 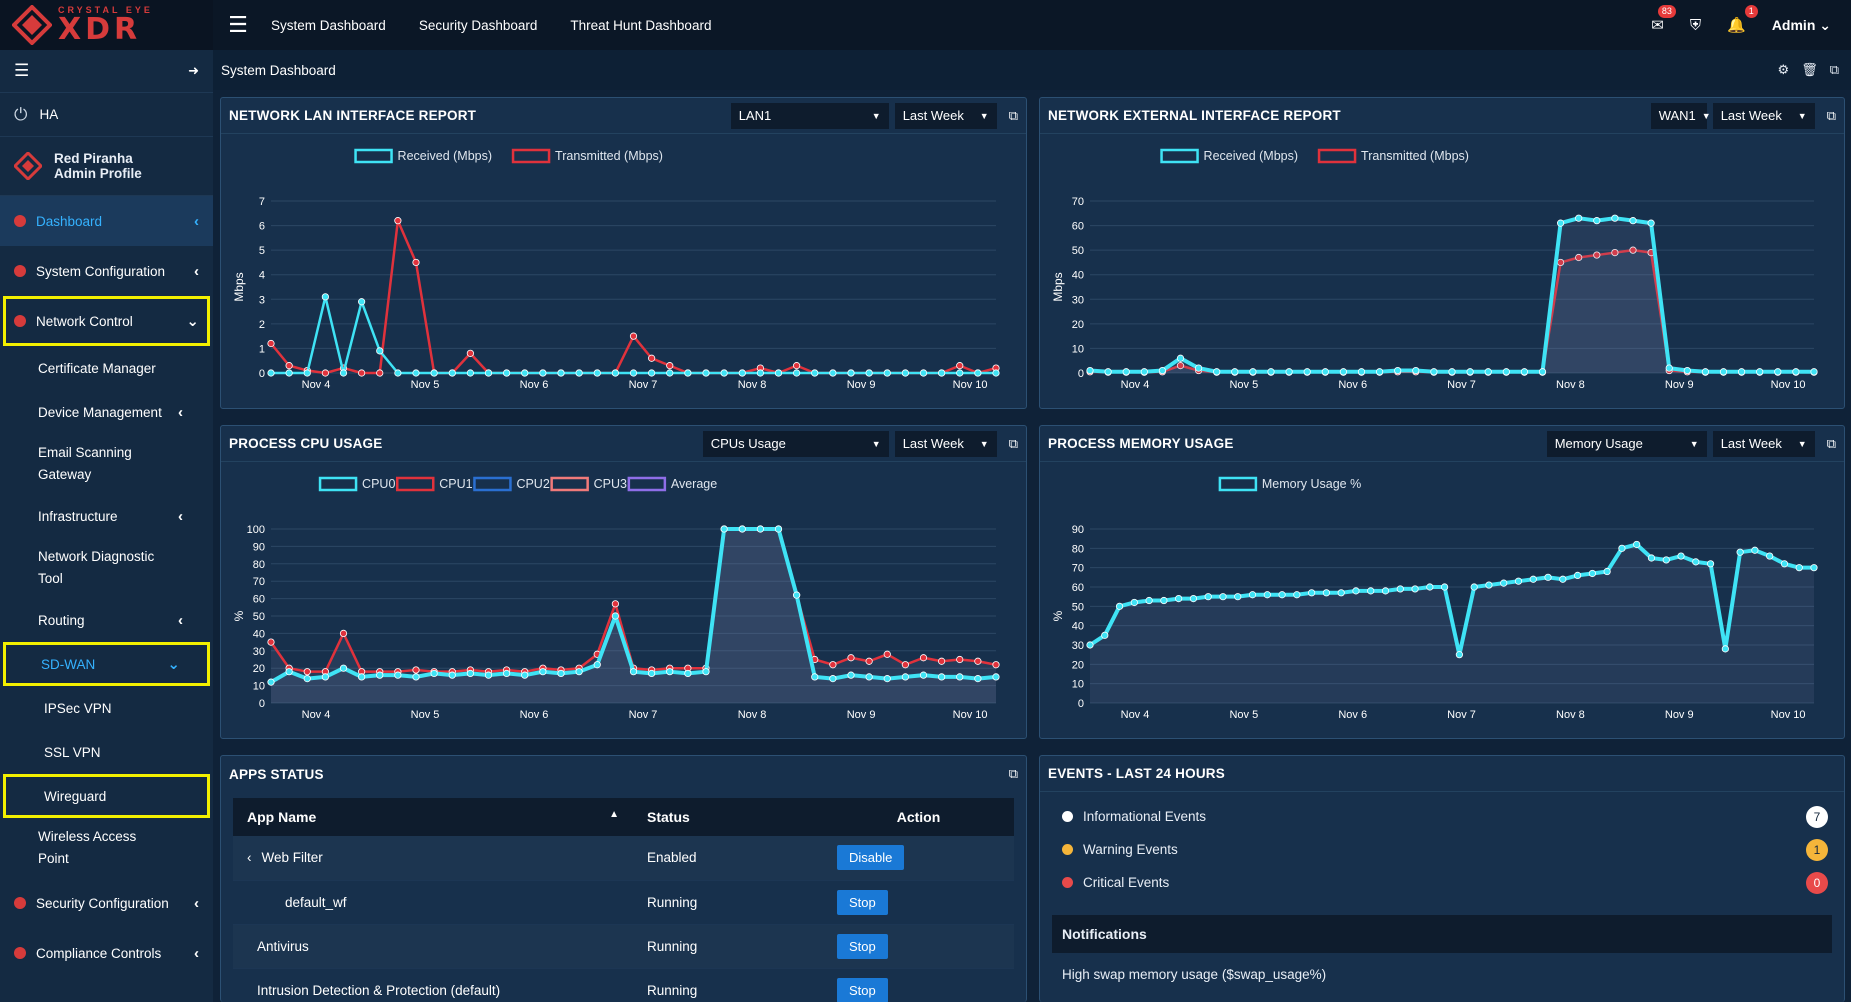 I want to click on metric-select: Memory Usage ▼, so click(x=1626, y=443).